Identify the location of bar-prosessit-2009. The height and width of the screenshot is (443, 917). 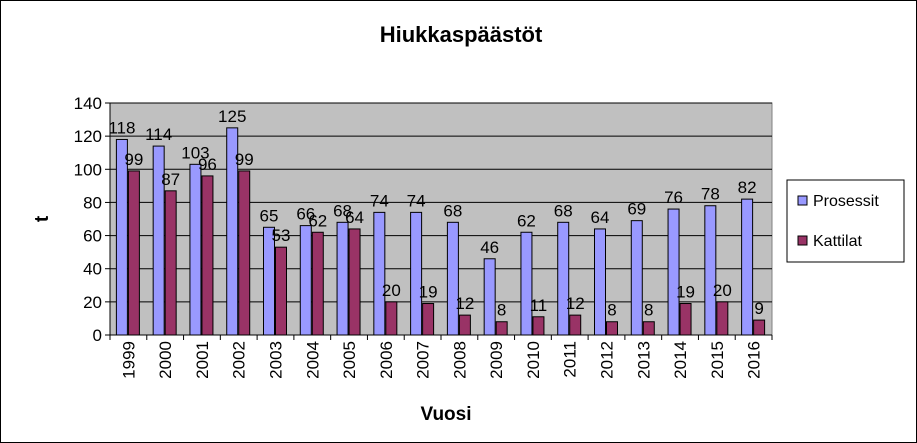
(489, 297).